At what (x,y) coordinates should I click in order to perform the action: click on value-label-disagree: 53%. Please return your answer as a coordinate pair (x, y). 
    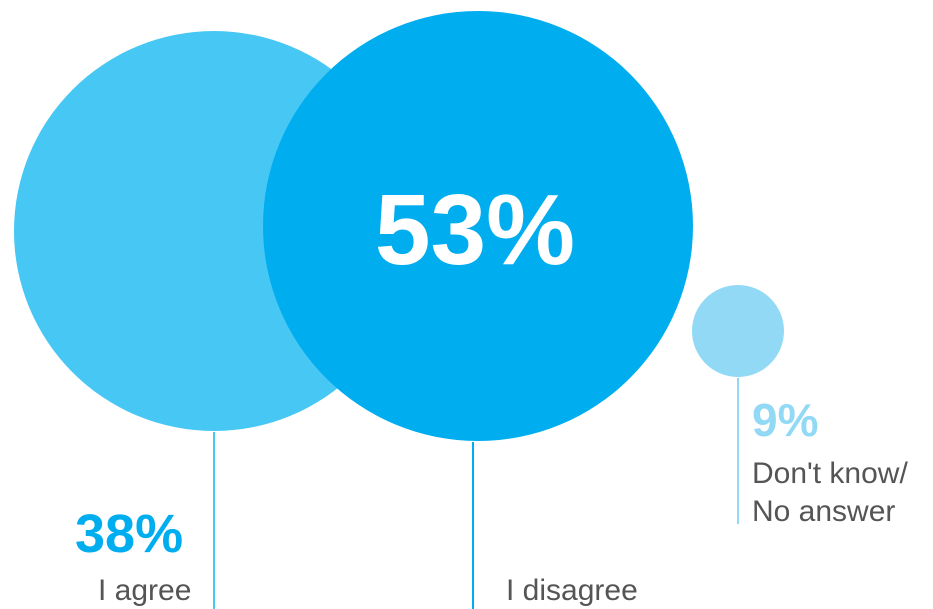
    Looking at the image, I should click on (475, 230).